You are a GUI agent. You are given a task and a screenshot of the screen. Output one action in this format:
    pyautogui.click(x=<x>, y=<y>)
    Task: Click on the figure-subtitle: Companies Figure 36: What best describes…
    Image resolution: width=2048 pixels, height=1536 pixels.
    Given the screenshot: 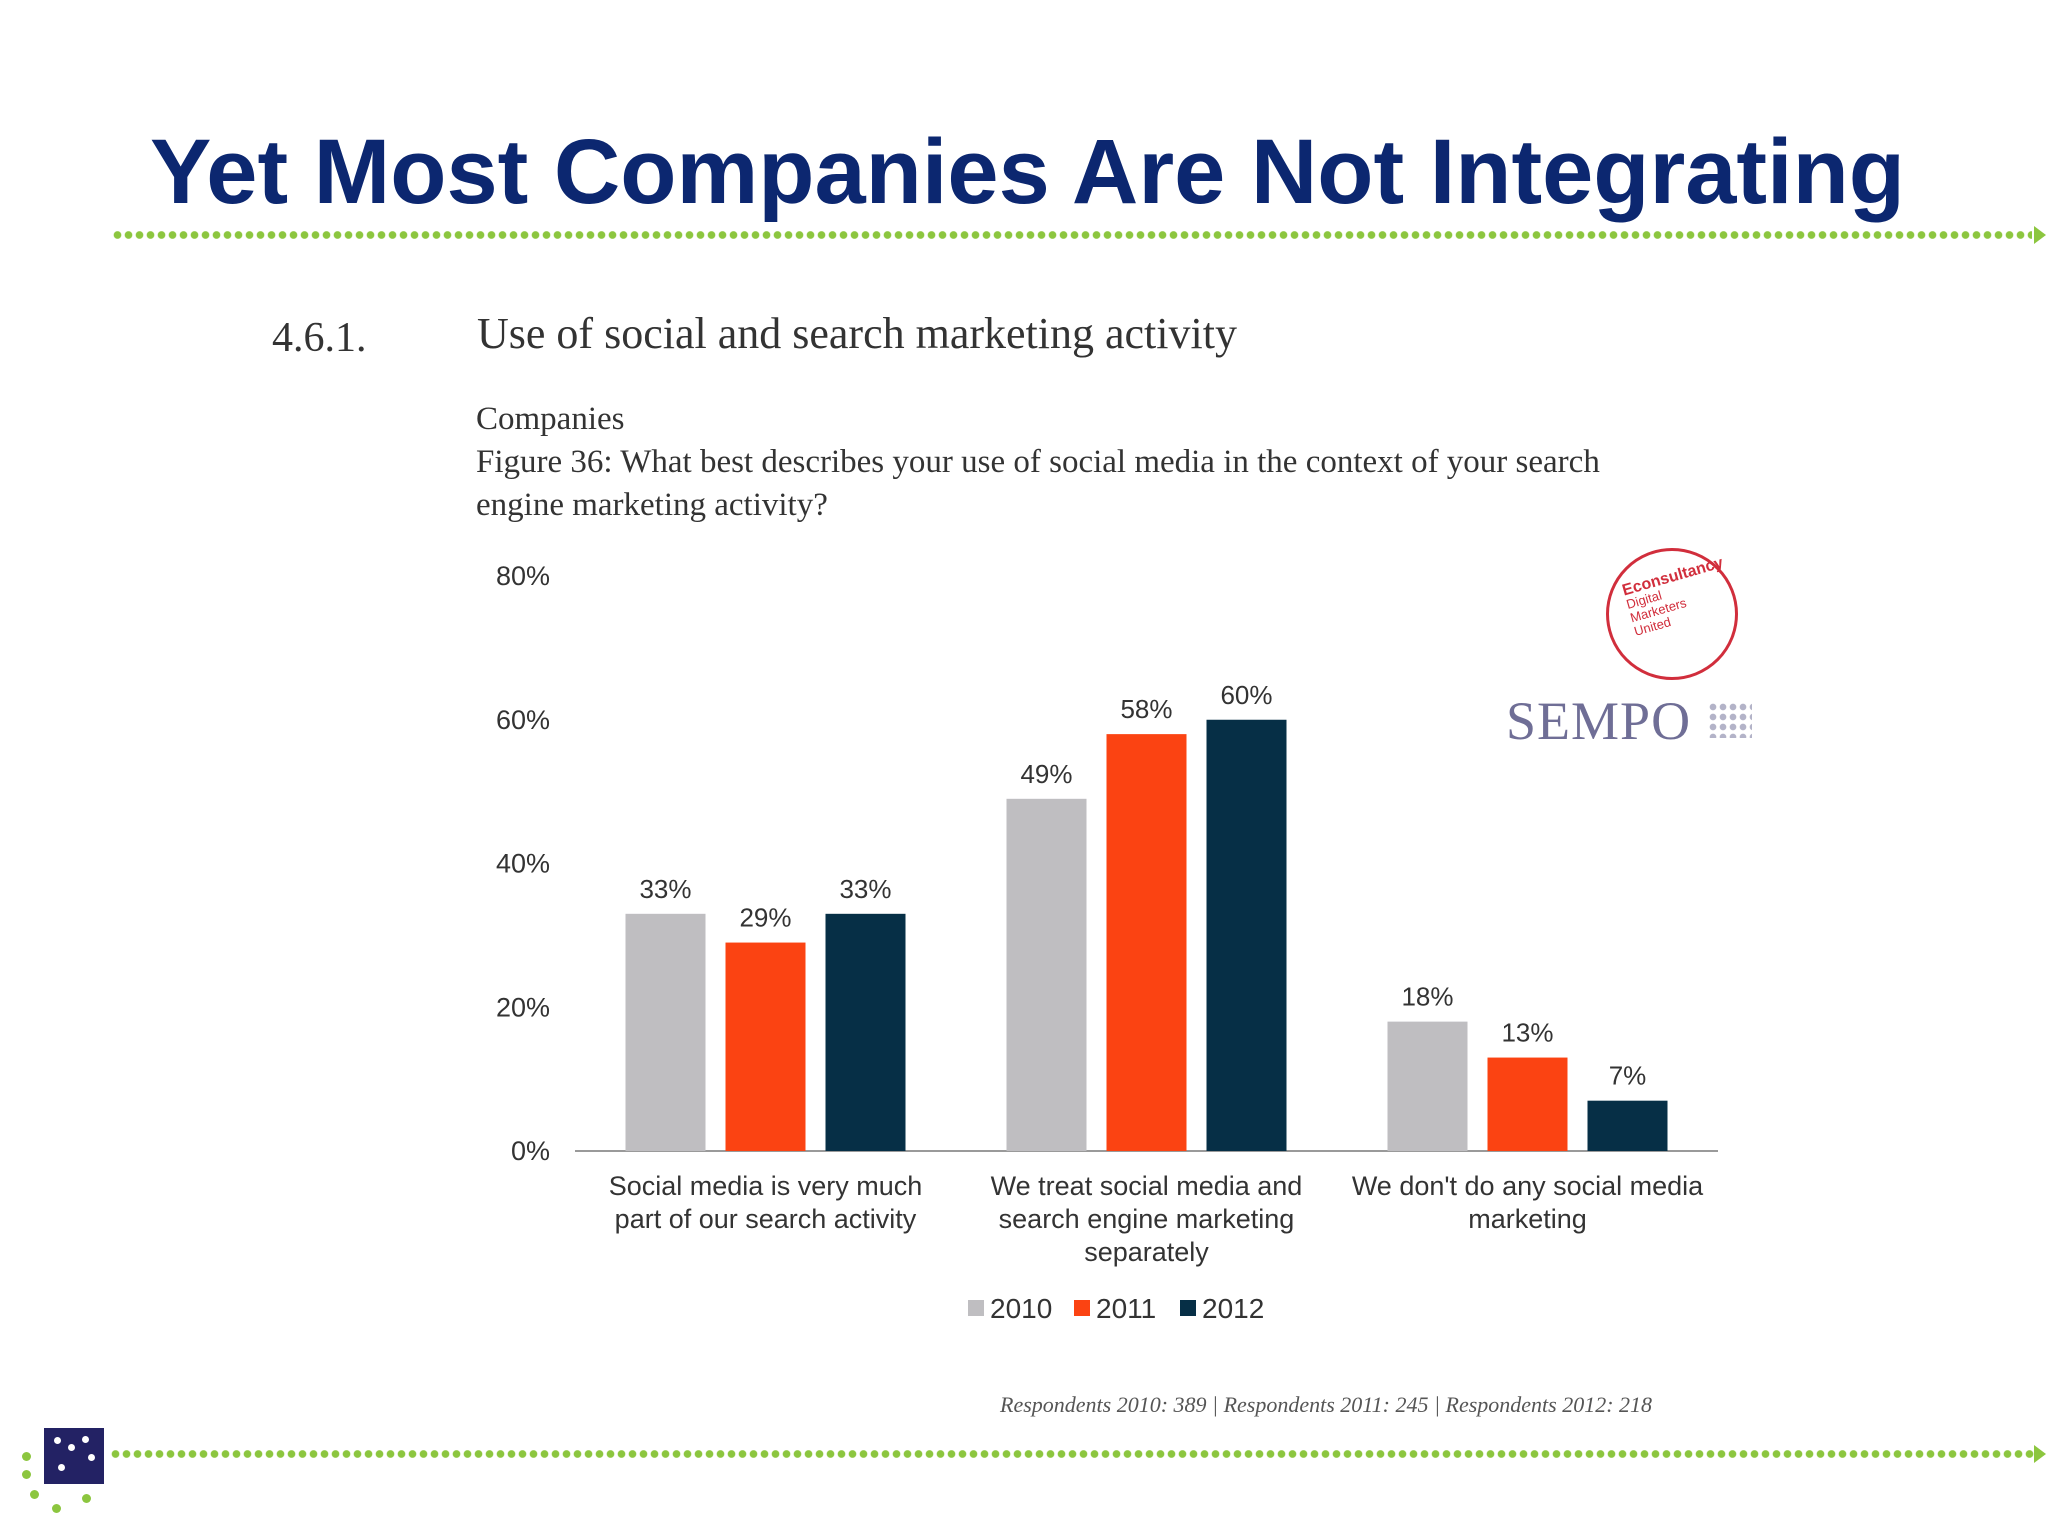 What is the action you would take?
    pyautogui.click(x=1121, y=462)
    